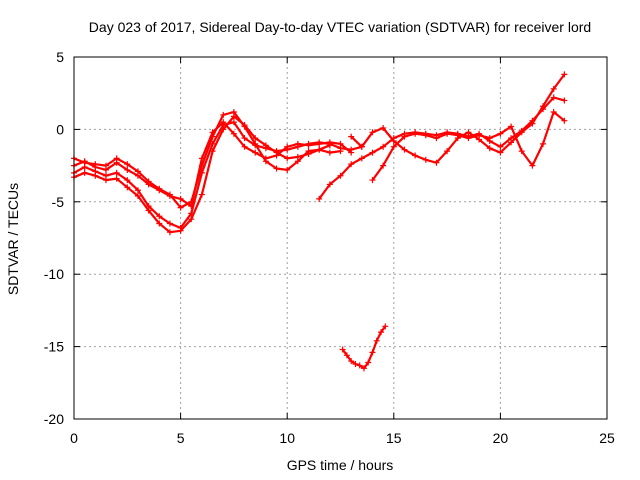 This screenshot has width=640, height=480. What do you see at coordinates (364, 347) in the screenshot?
I see `series-trace-h` at bounding box center [364, 347].